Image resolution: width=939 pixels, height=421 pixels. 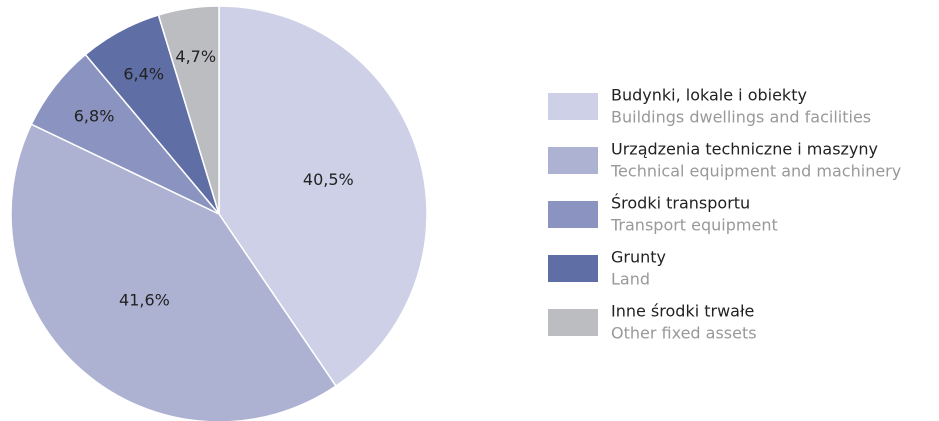 What do you see at coordinates (195, 56) in the screenshot?
I see `slice-label: 4,7%` at bounding box center [195, 56].